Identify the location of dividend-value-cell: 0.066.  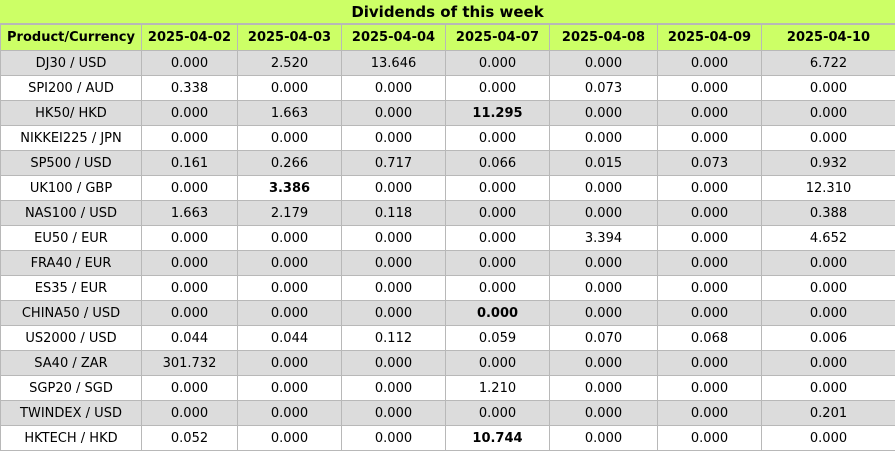
(497, 163).